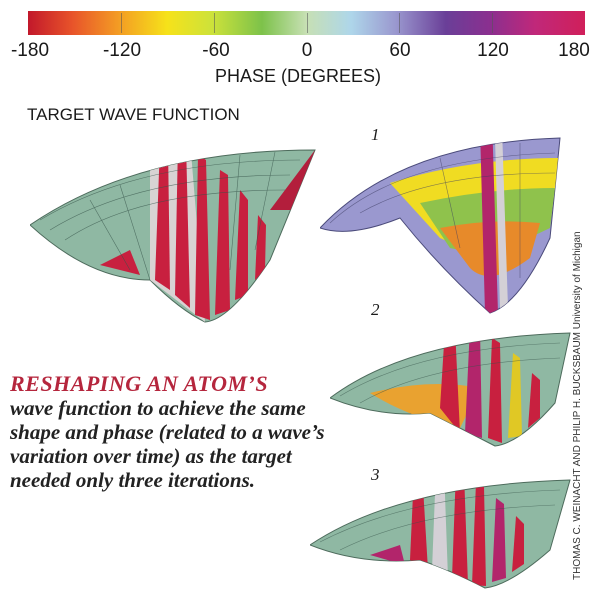  What do you see at coordinates (30, 50) in the screenshot?
I see `tick-label-neg180: -180` at bounding box center [30, 50].